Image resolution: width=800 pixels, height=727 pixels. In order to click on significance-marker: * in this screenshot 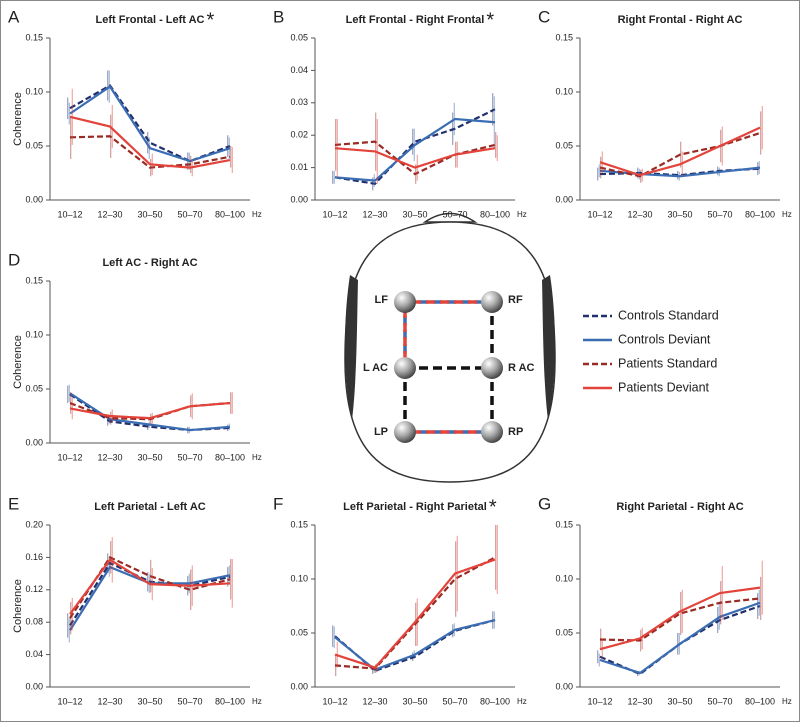, I will do `click(493, 507)`.